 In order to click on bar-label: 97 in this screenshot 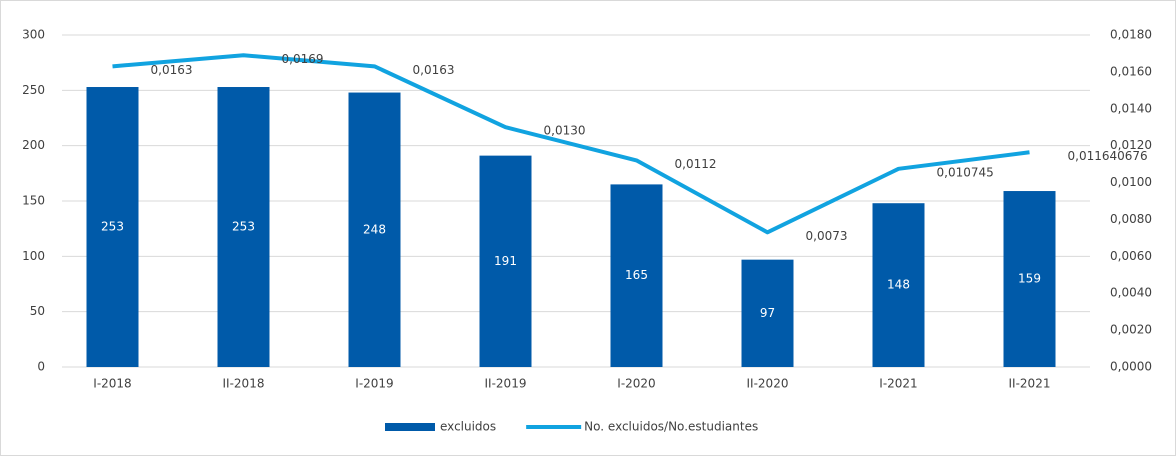, I will do `click(767, 313)`.